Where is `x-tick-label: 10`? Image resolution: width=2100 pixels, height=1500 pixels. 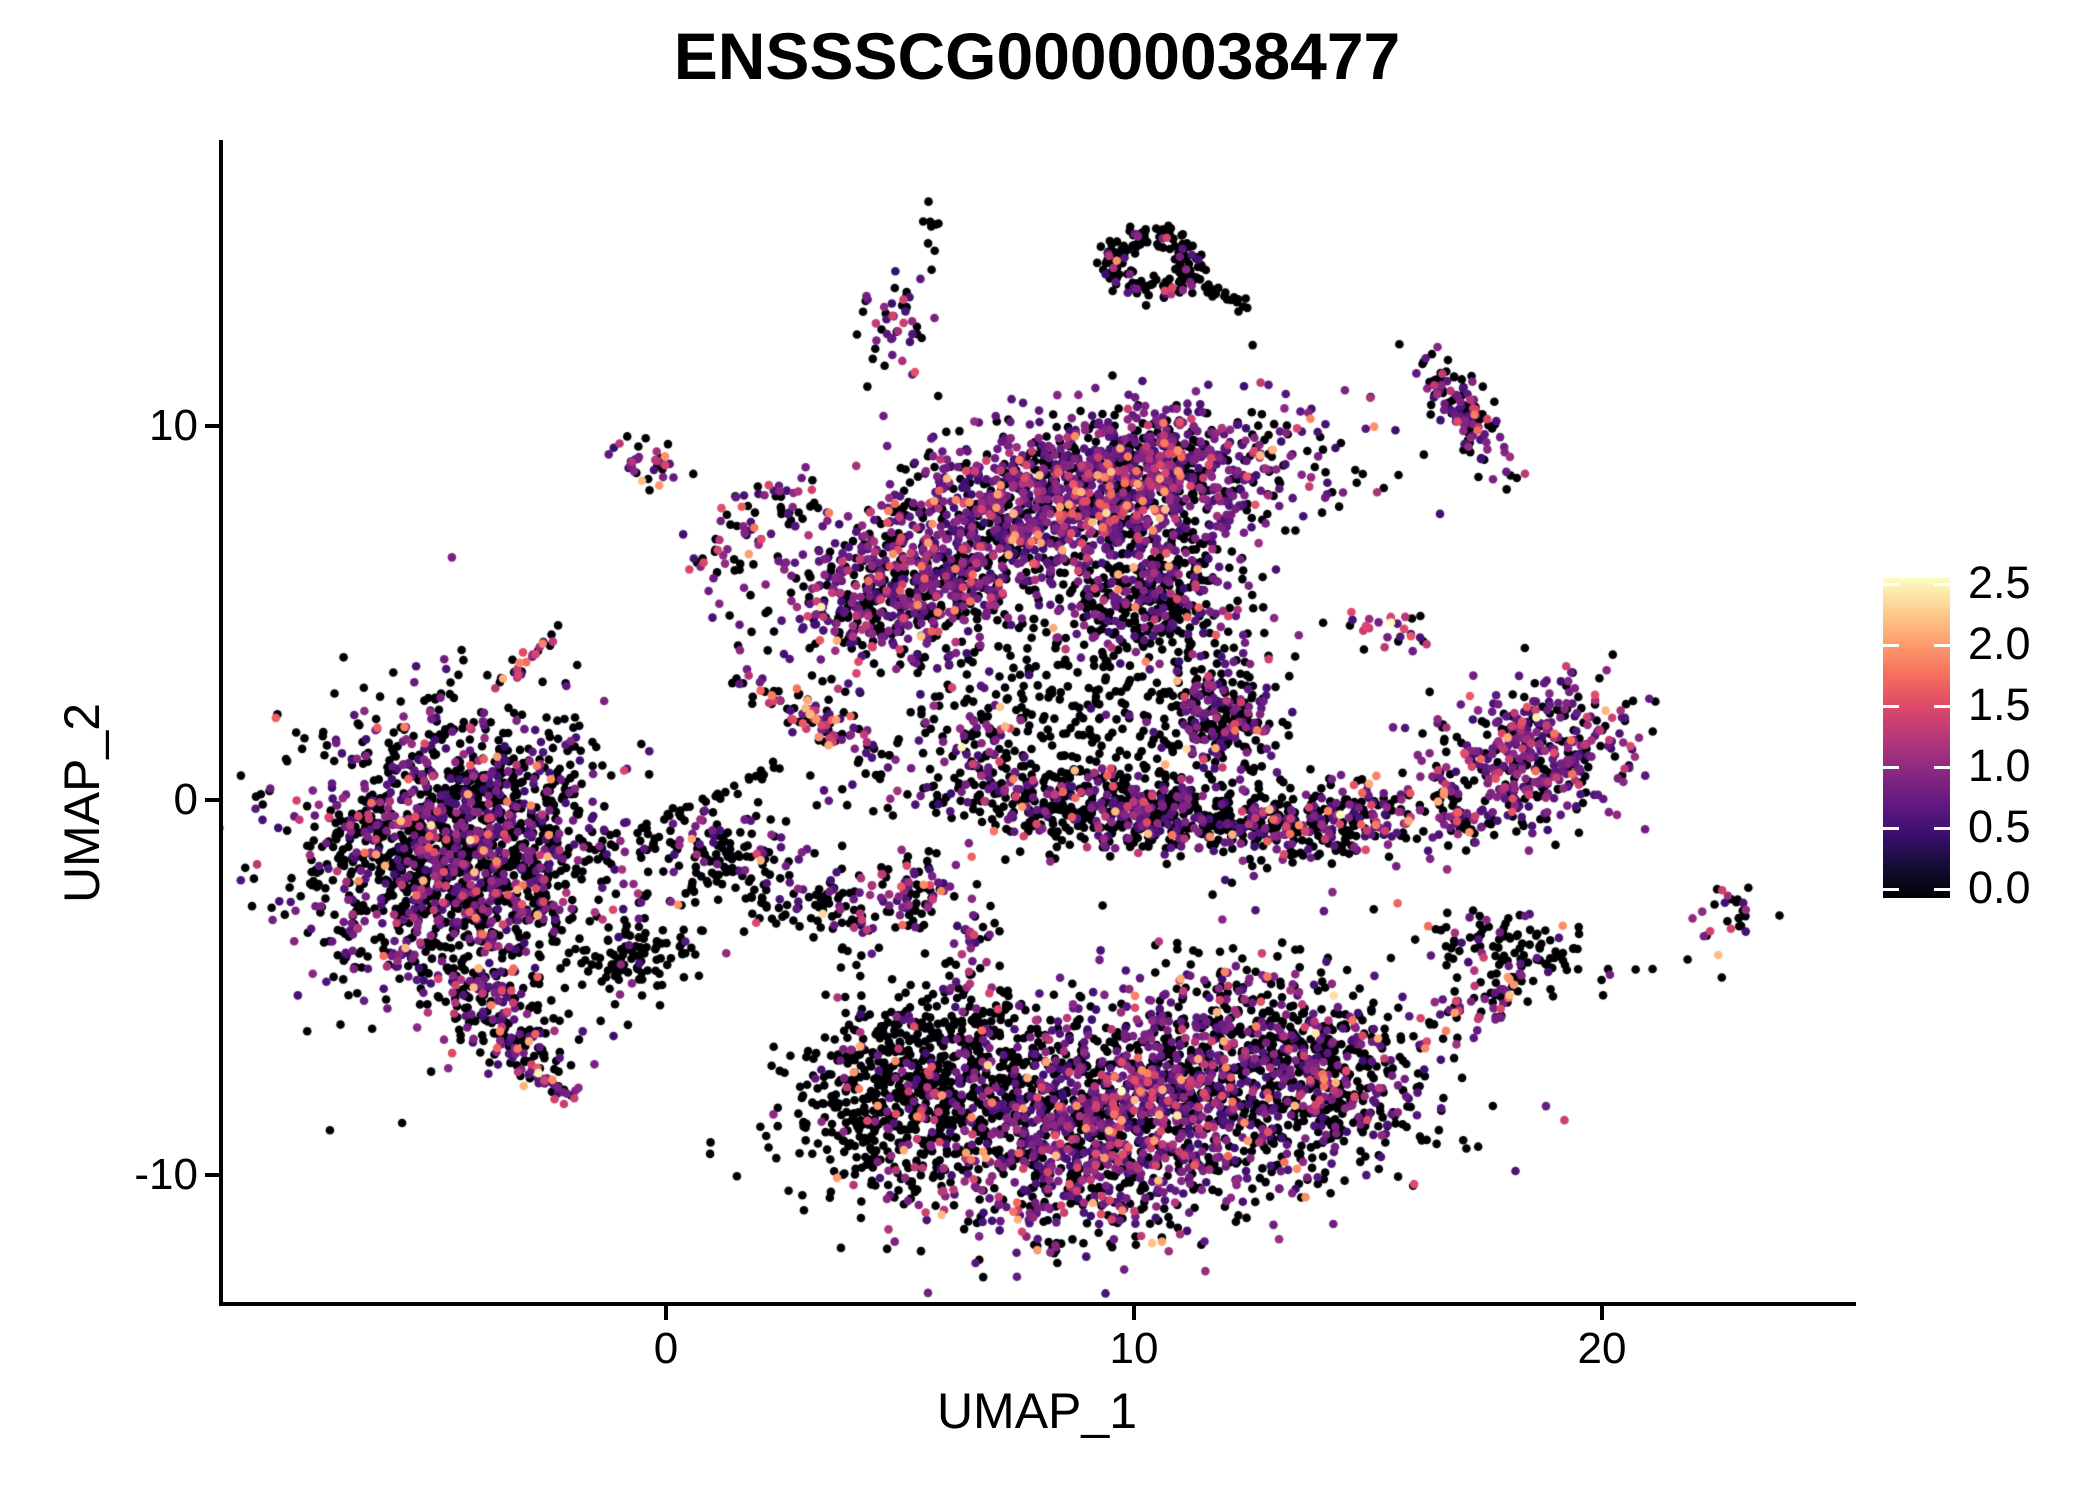
x-tick-label: 10 is located at coordinates (1134, 1348).